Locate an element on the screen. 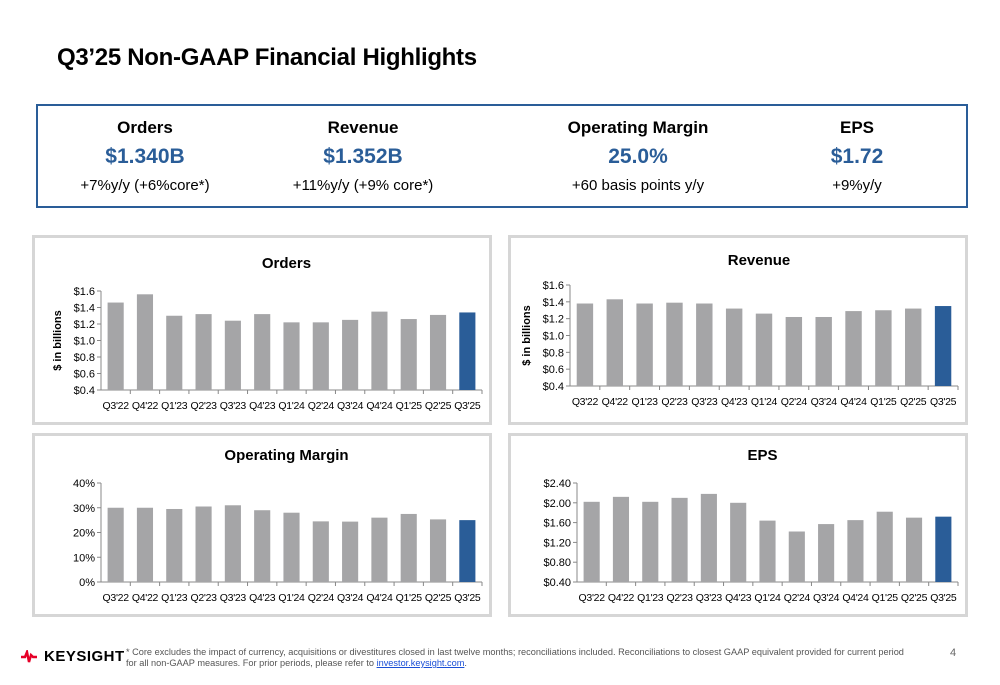 The image size is (1000, 685). brand-name: KEYSIGHT is located at coordinates (84, 656).